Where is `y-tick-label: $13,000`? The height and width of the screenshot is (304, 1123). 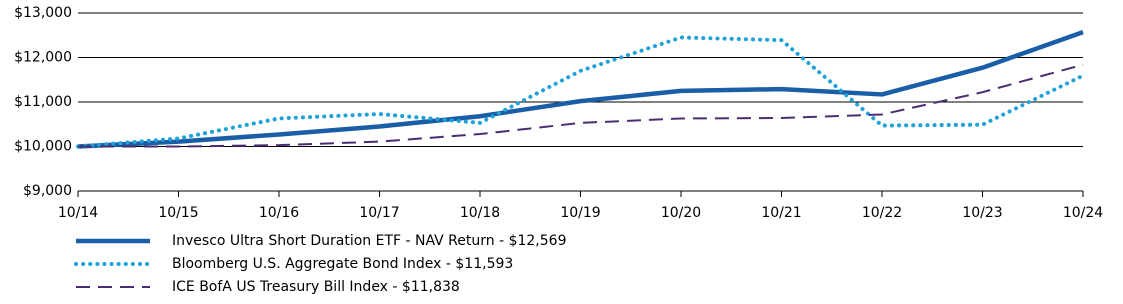 y-tick-label: $13,000 is located at coordinates (43, 13).